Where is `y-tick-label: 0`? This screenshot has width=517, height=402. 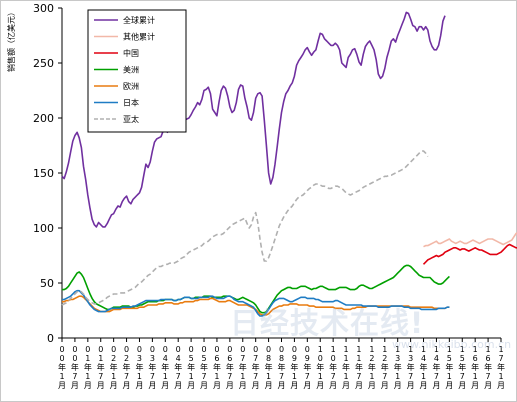 y-tick-label: 0 is located at coordinates (50, 338).